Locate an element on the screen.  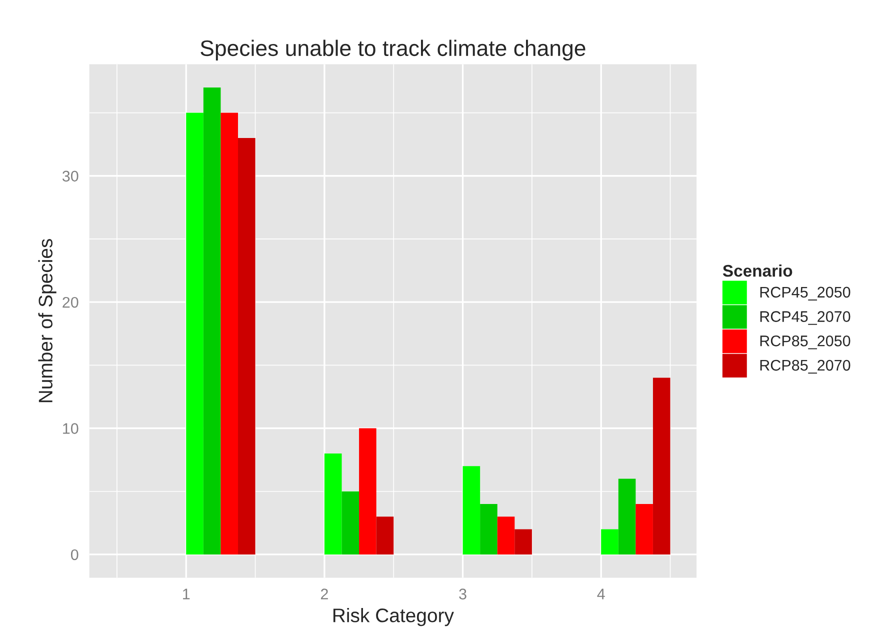
y-tick-label: 30 is located at coordinates (70, 176).